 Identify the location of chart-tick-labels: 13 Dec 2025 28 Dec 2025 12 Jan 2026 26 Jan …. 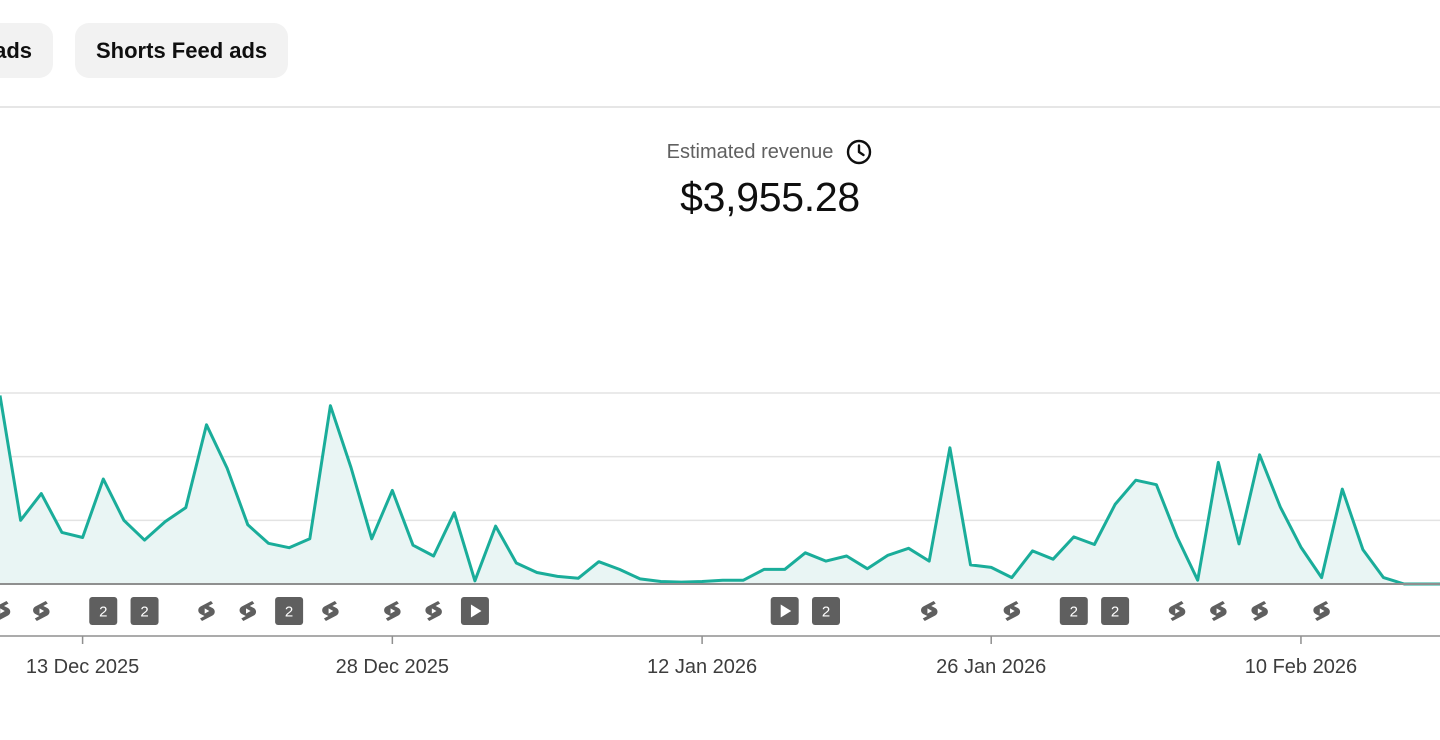
(691, 657).